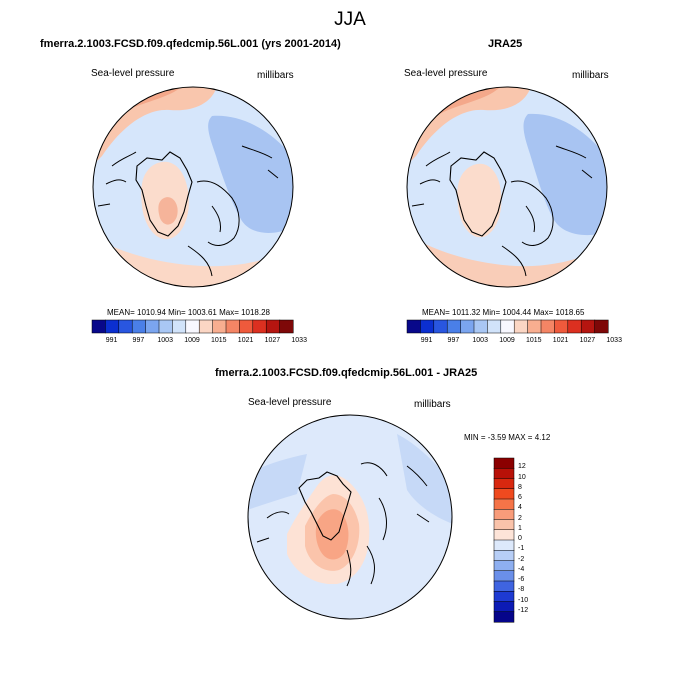  What do you see at coordinates (522, 467) in the screenshot?
I see `diff-colorbar-tick-label: 12` at bounding box center [522, 467].